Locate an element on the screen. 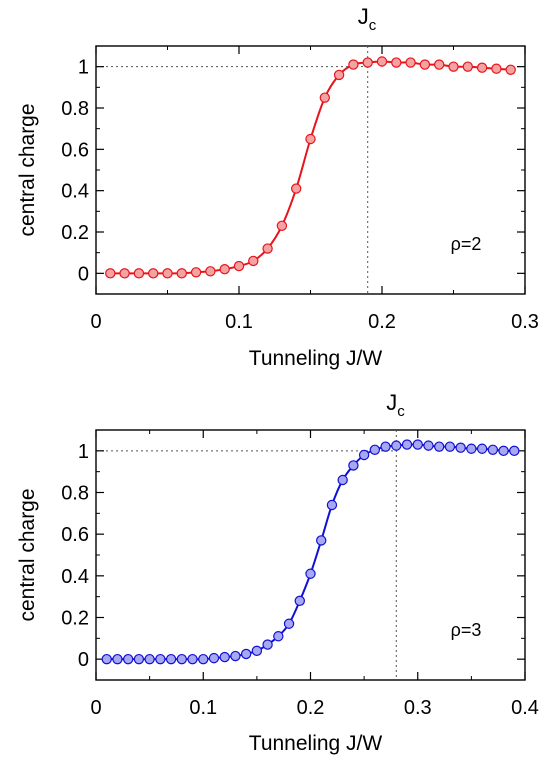 The height and width of the screenshot is (760, 551). density-annotation: ρ=3 is located at coordinates (466, 630).